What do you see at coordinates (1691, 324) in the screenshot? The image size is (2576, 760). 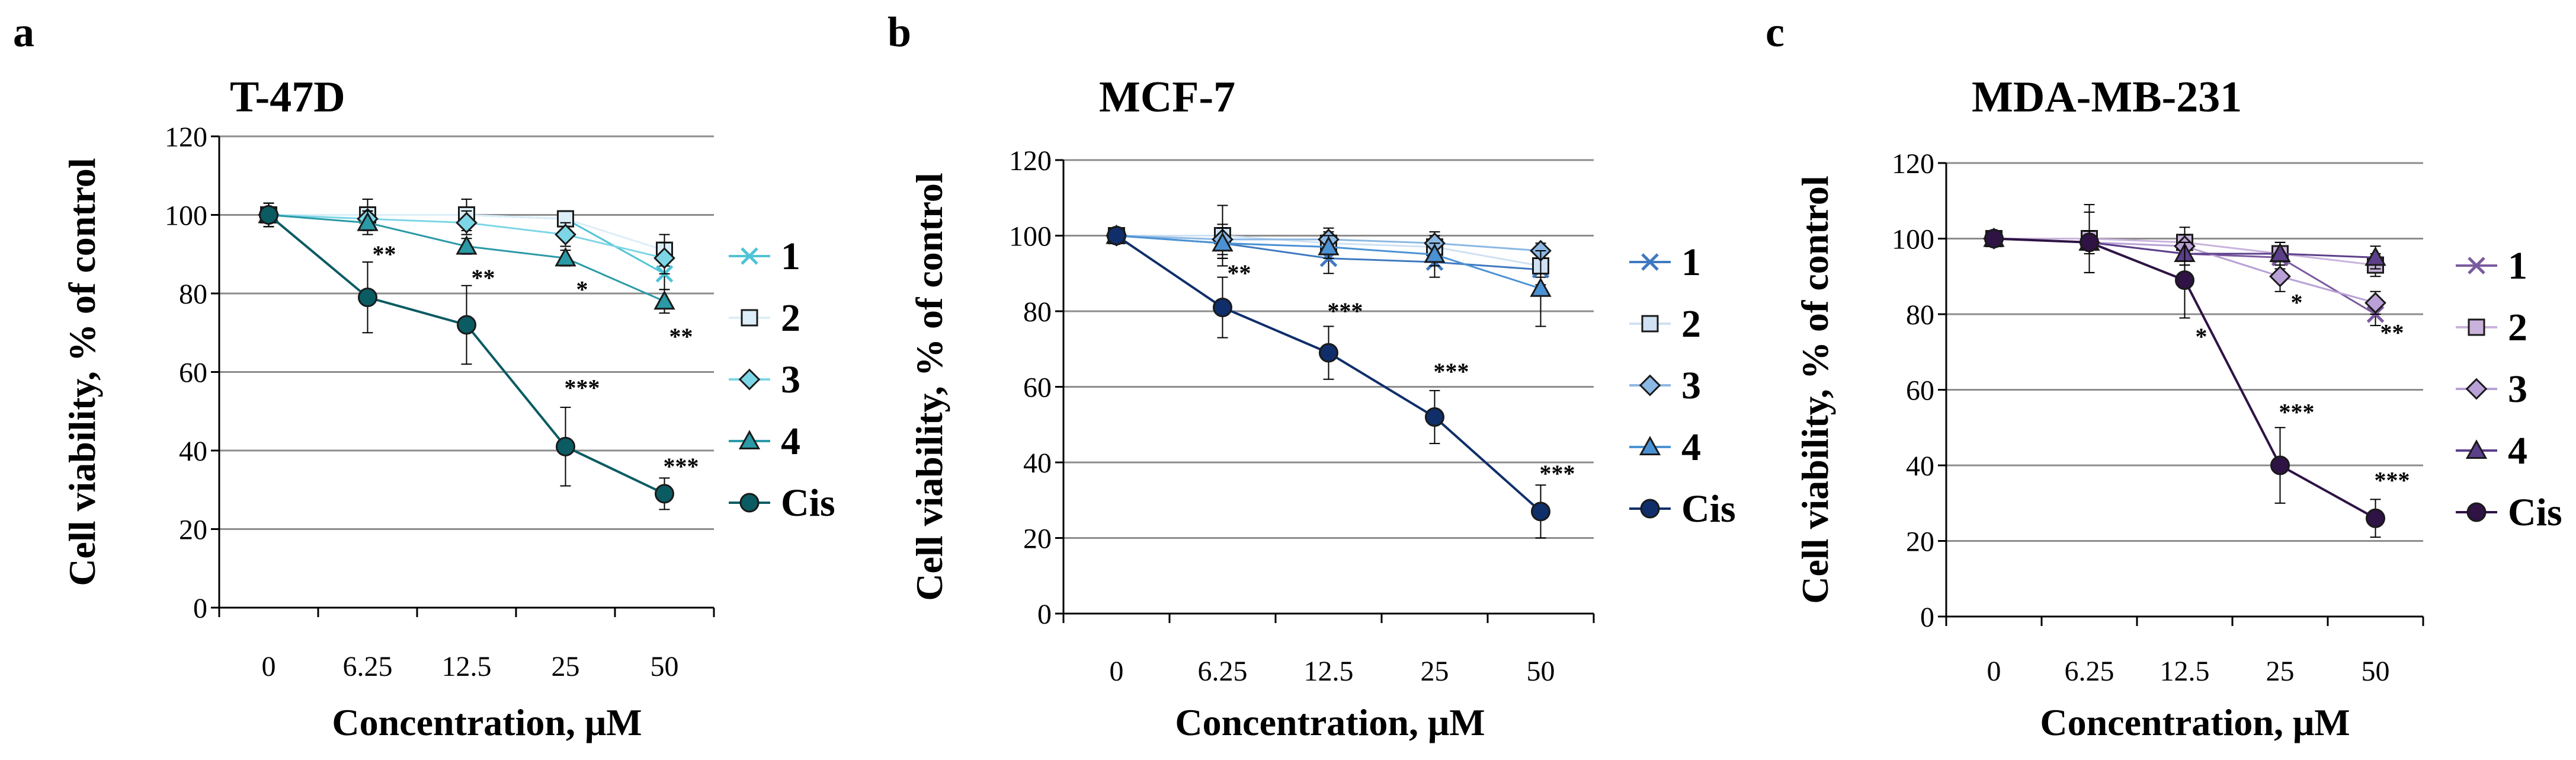 I see `legend-label: 2` at bounding box center [1691, 324].